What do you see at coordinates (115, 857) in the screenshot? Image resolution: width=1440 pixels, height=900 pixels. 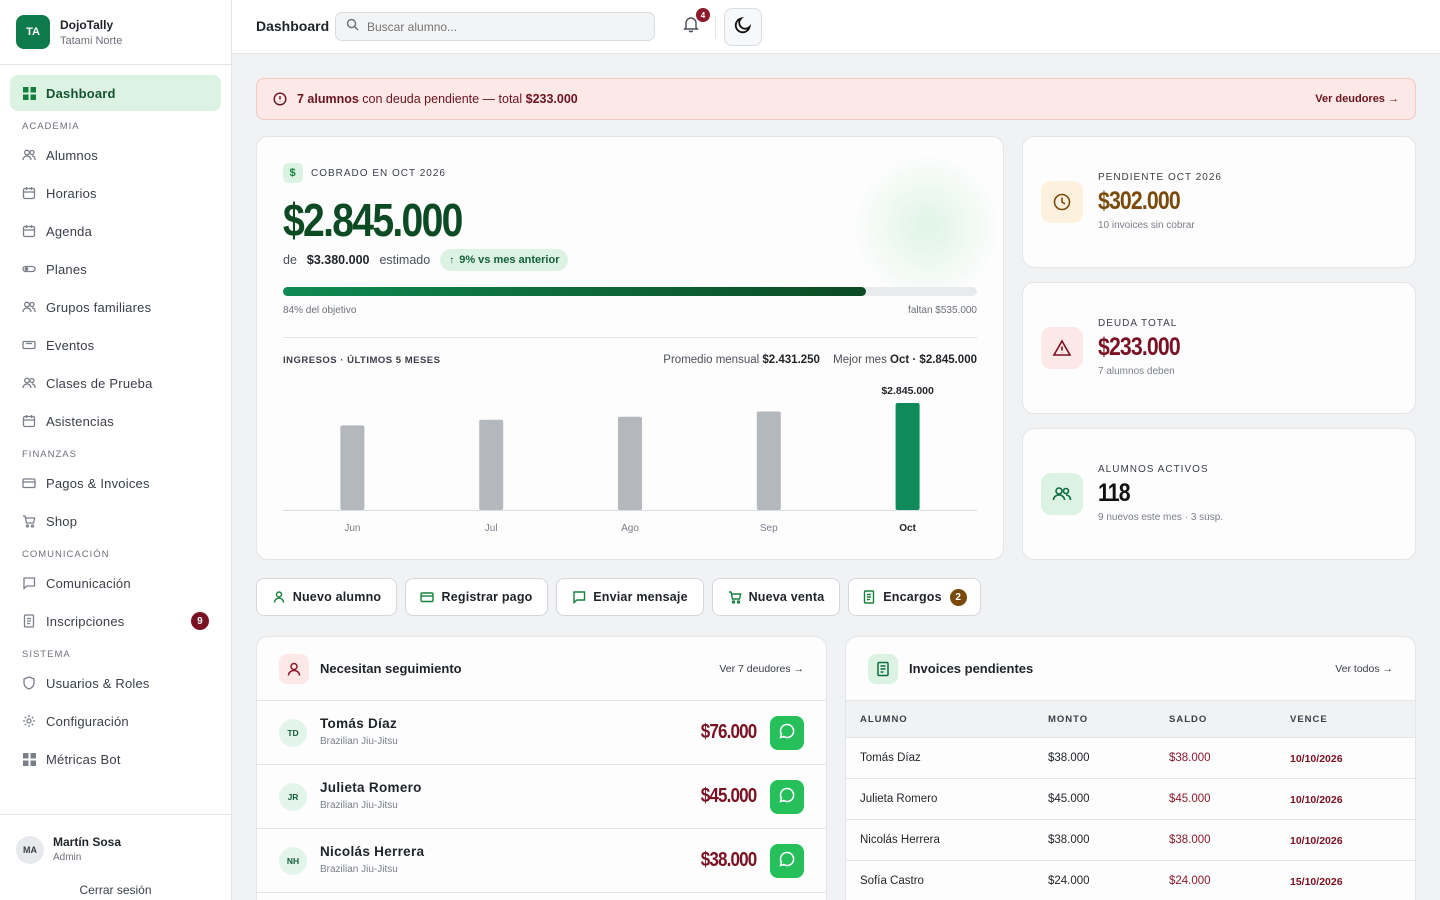 I see `user-panel: MA Martín Sosa Admin Cerrar sesión` at bounding box center [115, 857].